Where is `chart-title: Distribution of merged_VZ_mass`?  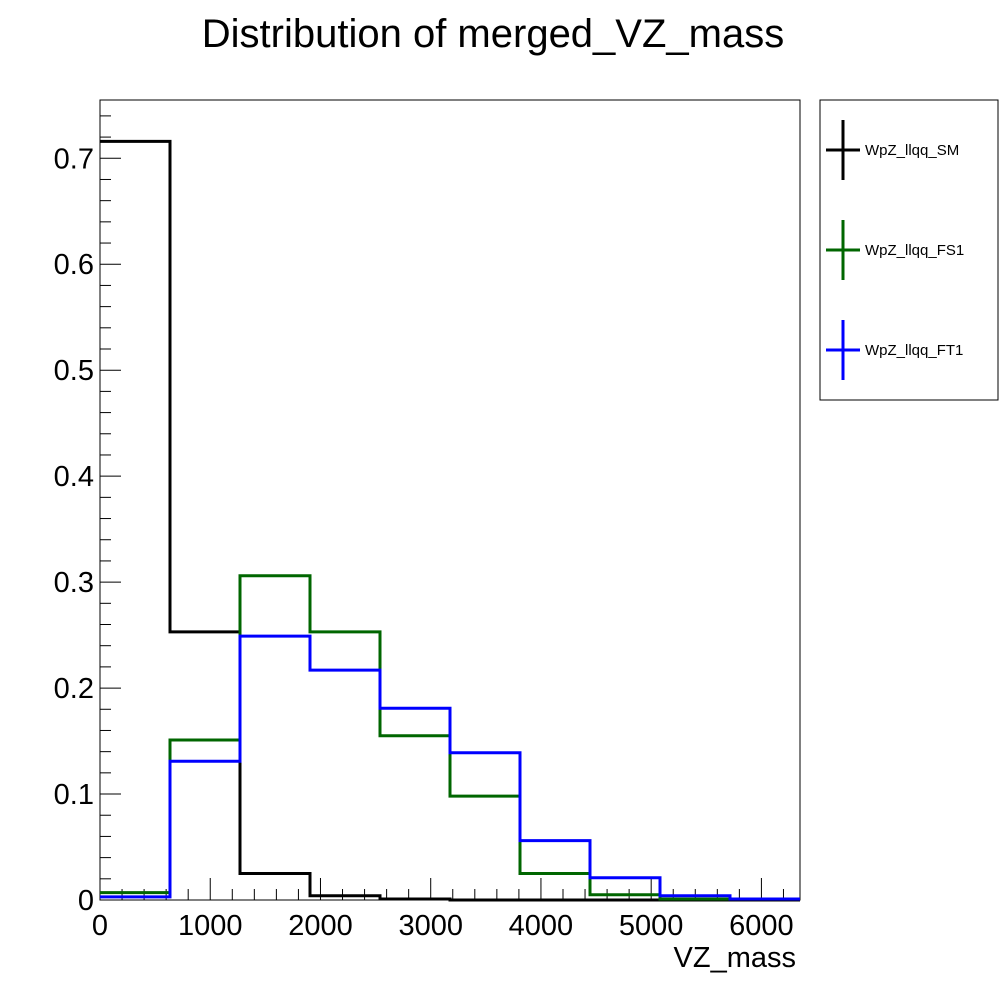 chart-title: Distribution of merged_VZ_mass is located at coordinates (493, 34).